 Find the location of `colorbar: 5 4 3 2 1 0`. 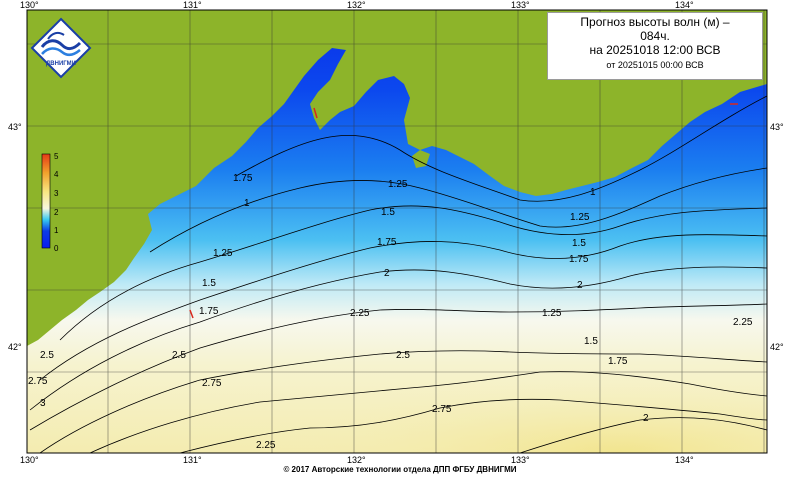

colorbar: 5 4 3 2 1 0 is located at coordinates (50, 202).